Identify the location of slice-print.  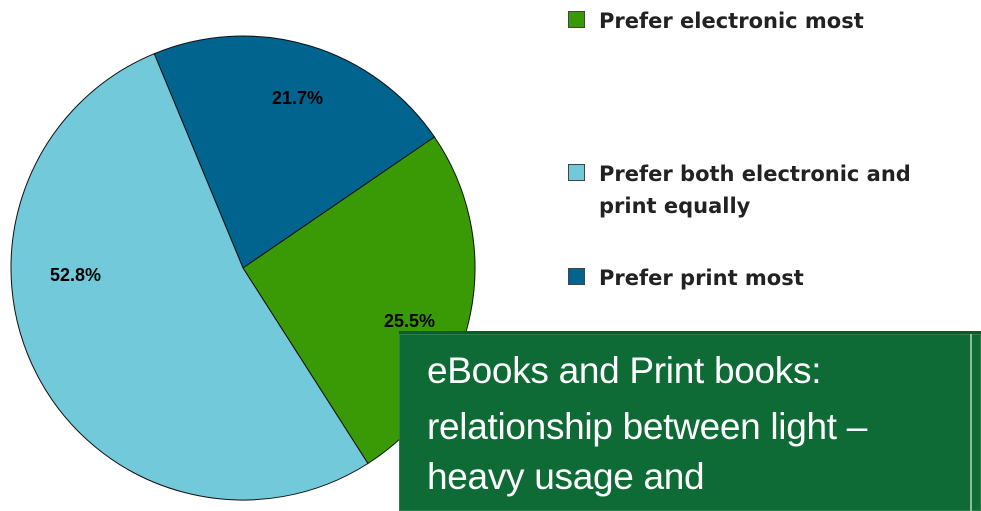
(294, 152).